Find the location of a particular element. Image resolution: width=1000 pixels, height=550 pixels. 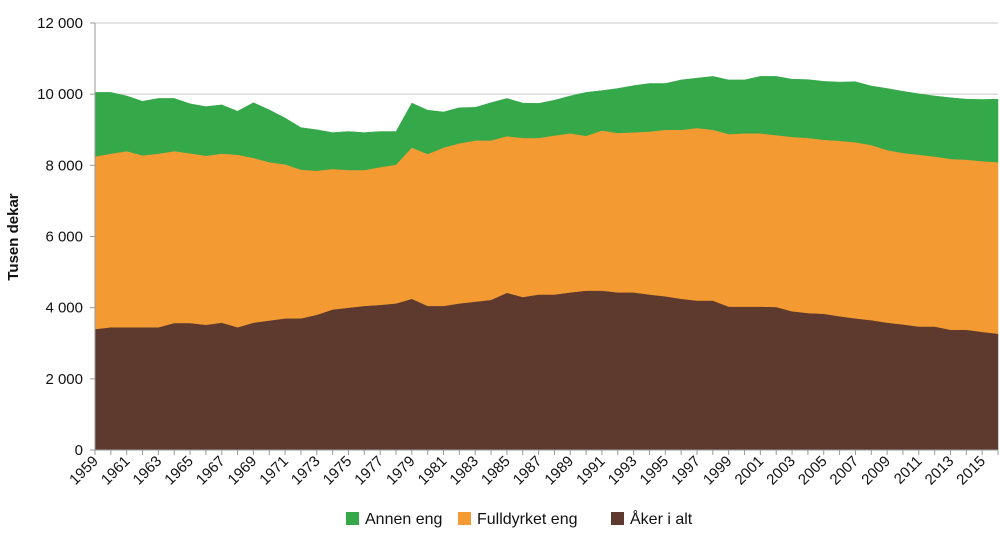

legend-label: Annen eng is located at coordinates (403, 519).